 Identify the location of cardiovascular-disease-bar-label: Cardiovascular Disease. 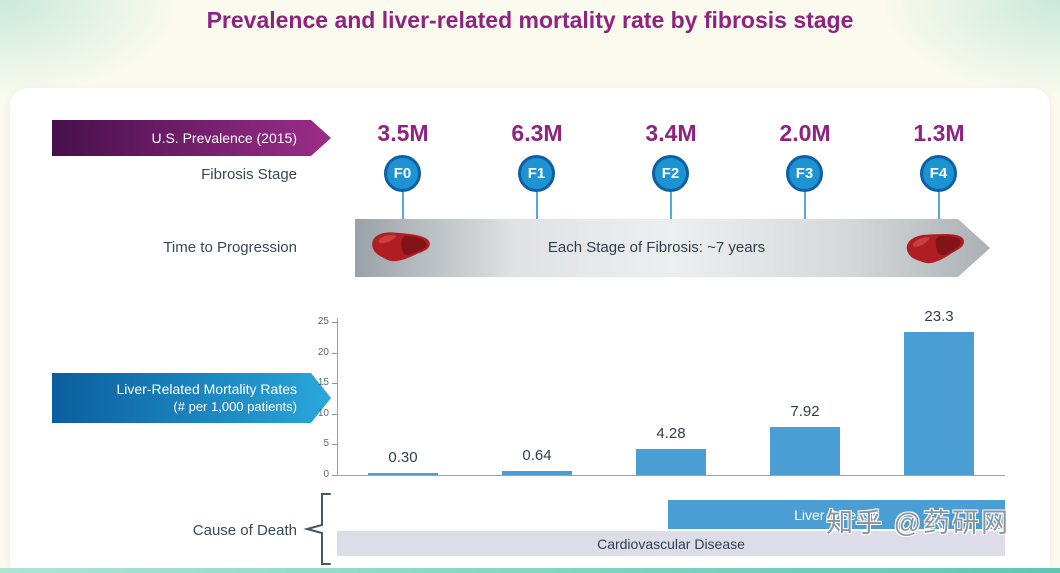
(671, 543).